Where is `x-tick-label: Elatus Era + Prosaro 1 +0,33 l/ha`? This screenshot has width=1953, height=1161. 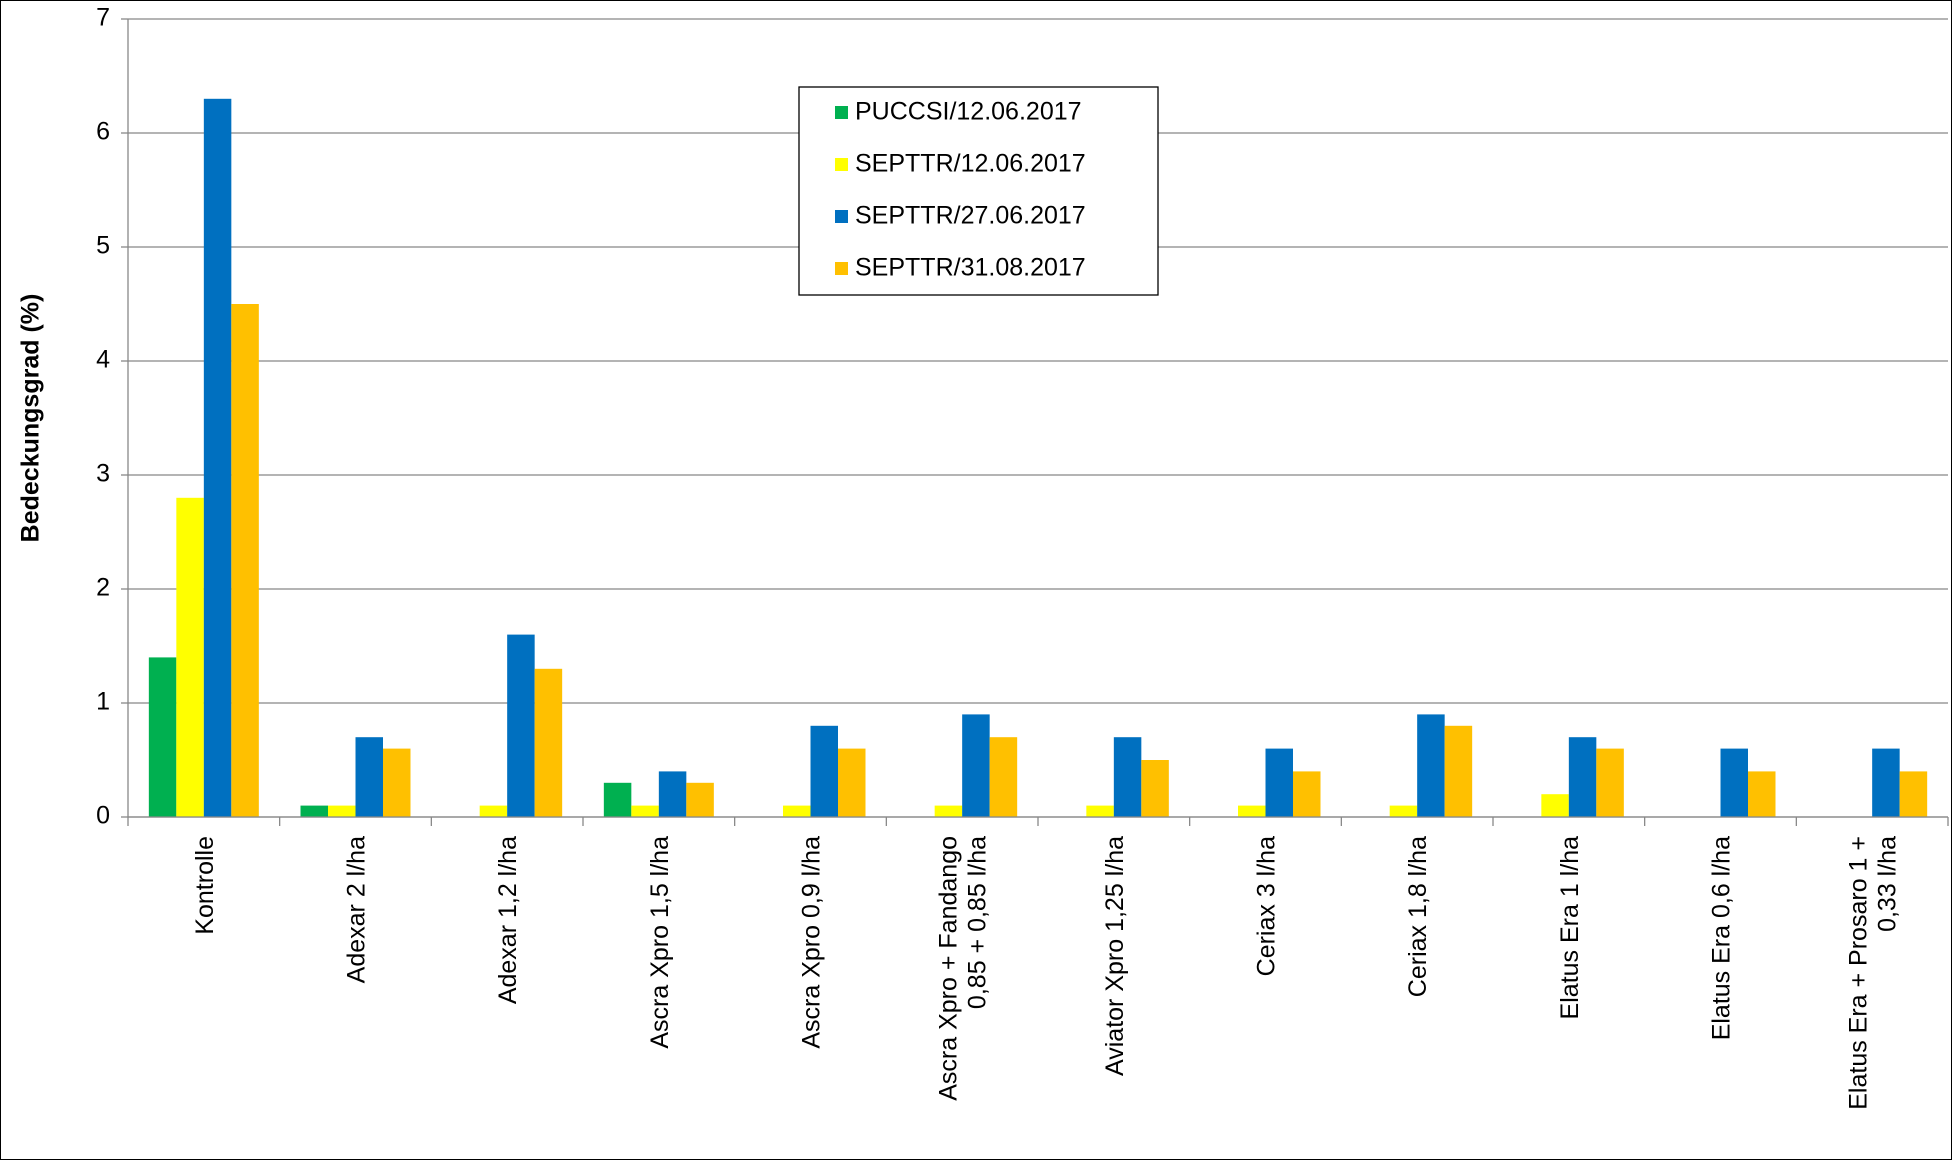
x-tick-label: Elatus Era + Prosaro 1 +0,33 l/ha is located at coordinates (1873, 973).